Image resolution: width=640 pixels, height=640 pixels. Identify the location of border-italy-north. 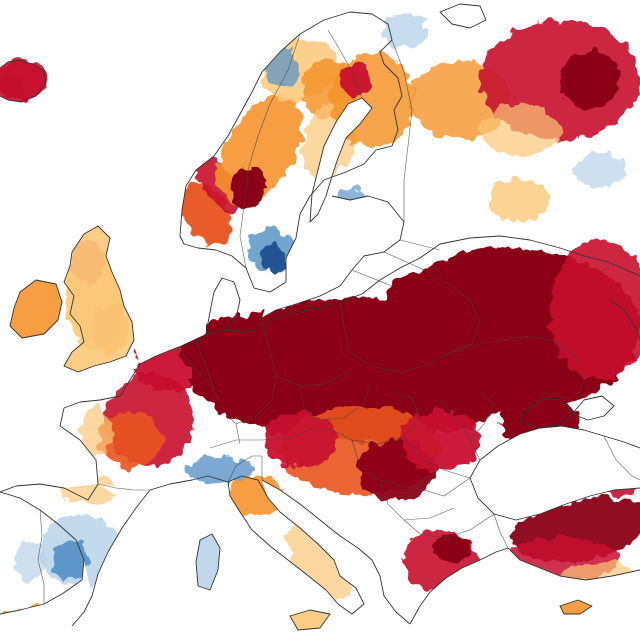
(245, 469).